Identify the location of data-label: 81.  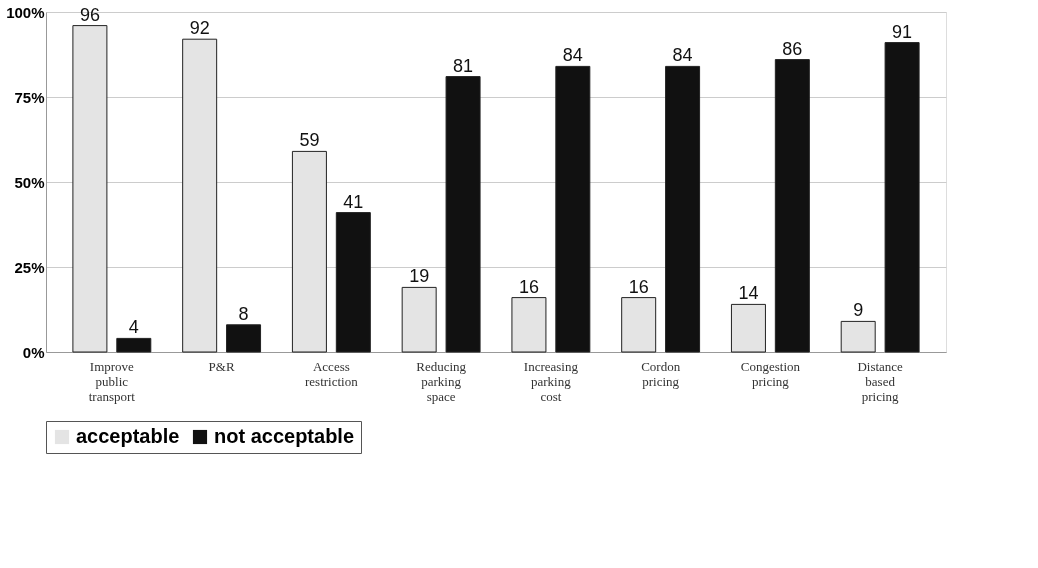
(463, 65).